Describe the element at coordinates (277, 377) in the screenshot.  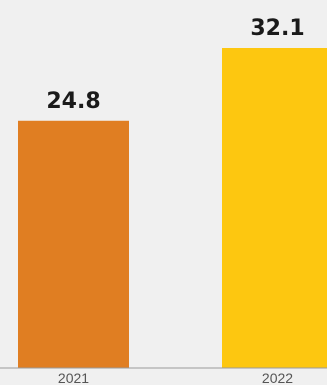
I see `x-tick-label-2022: 2022` at that location.